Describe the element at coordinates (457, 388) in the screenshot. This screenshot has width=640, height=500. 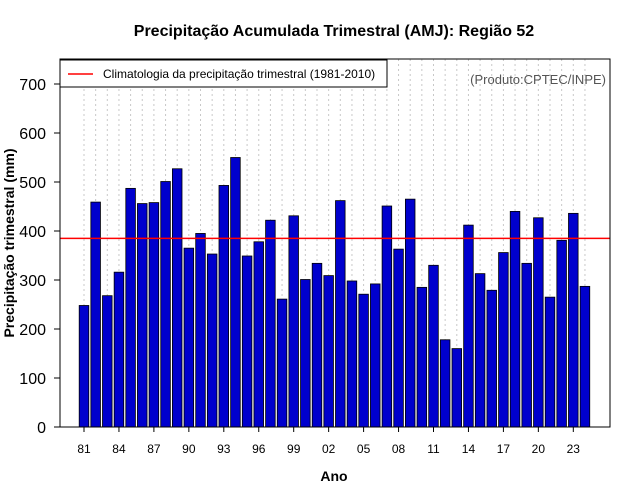
I see `bar-2013` at that location.